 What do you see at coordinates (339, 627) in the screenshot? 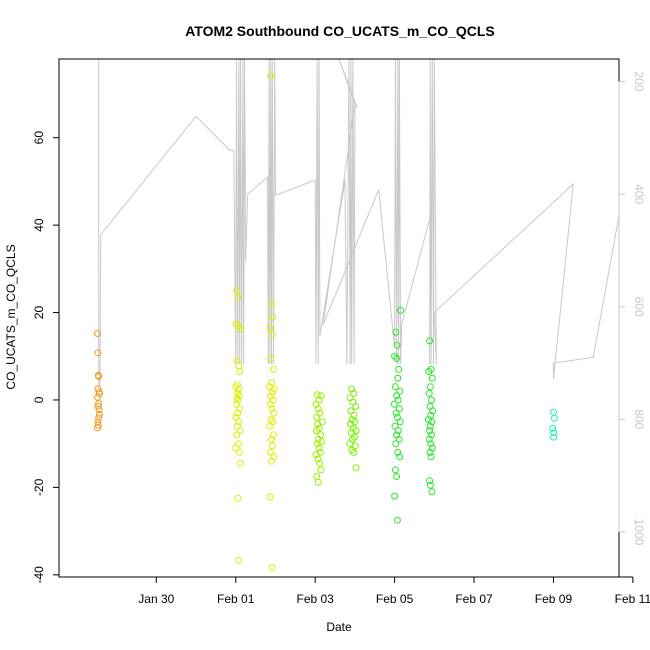
I see `x-axis-label: Date` at bounding box center [339, 627].